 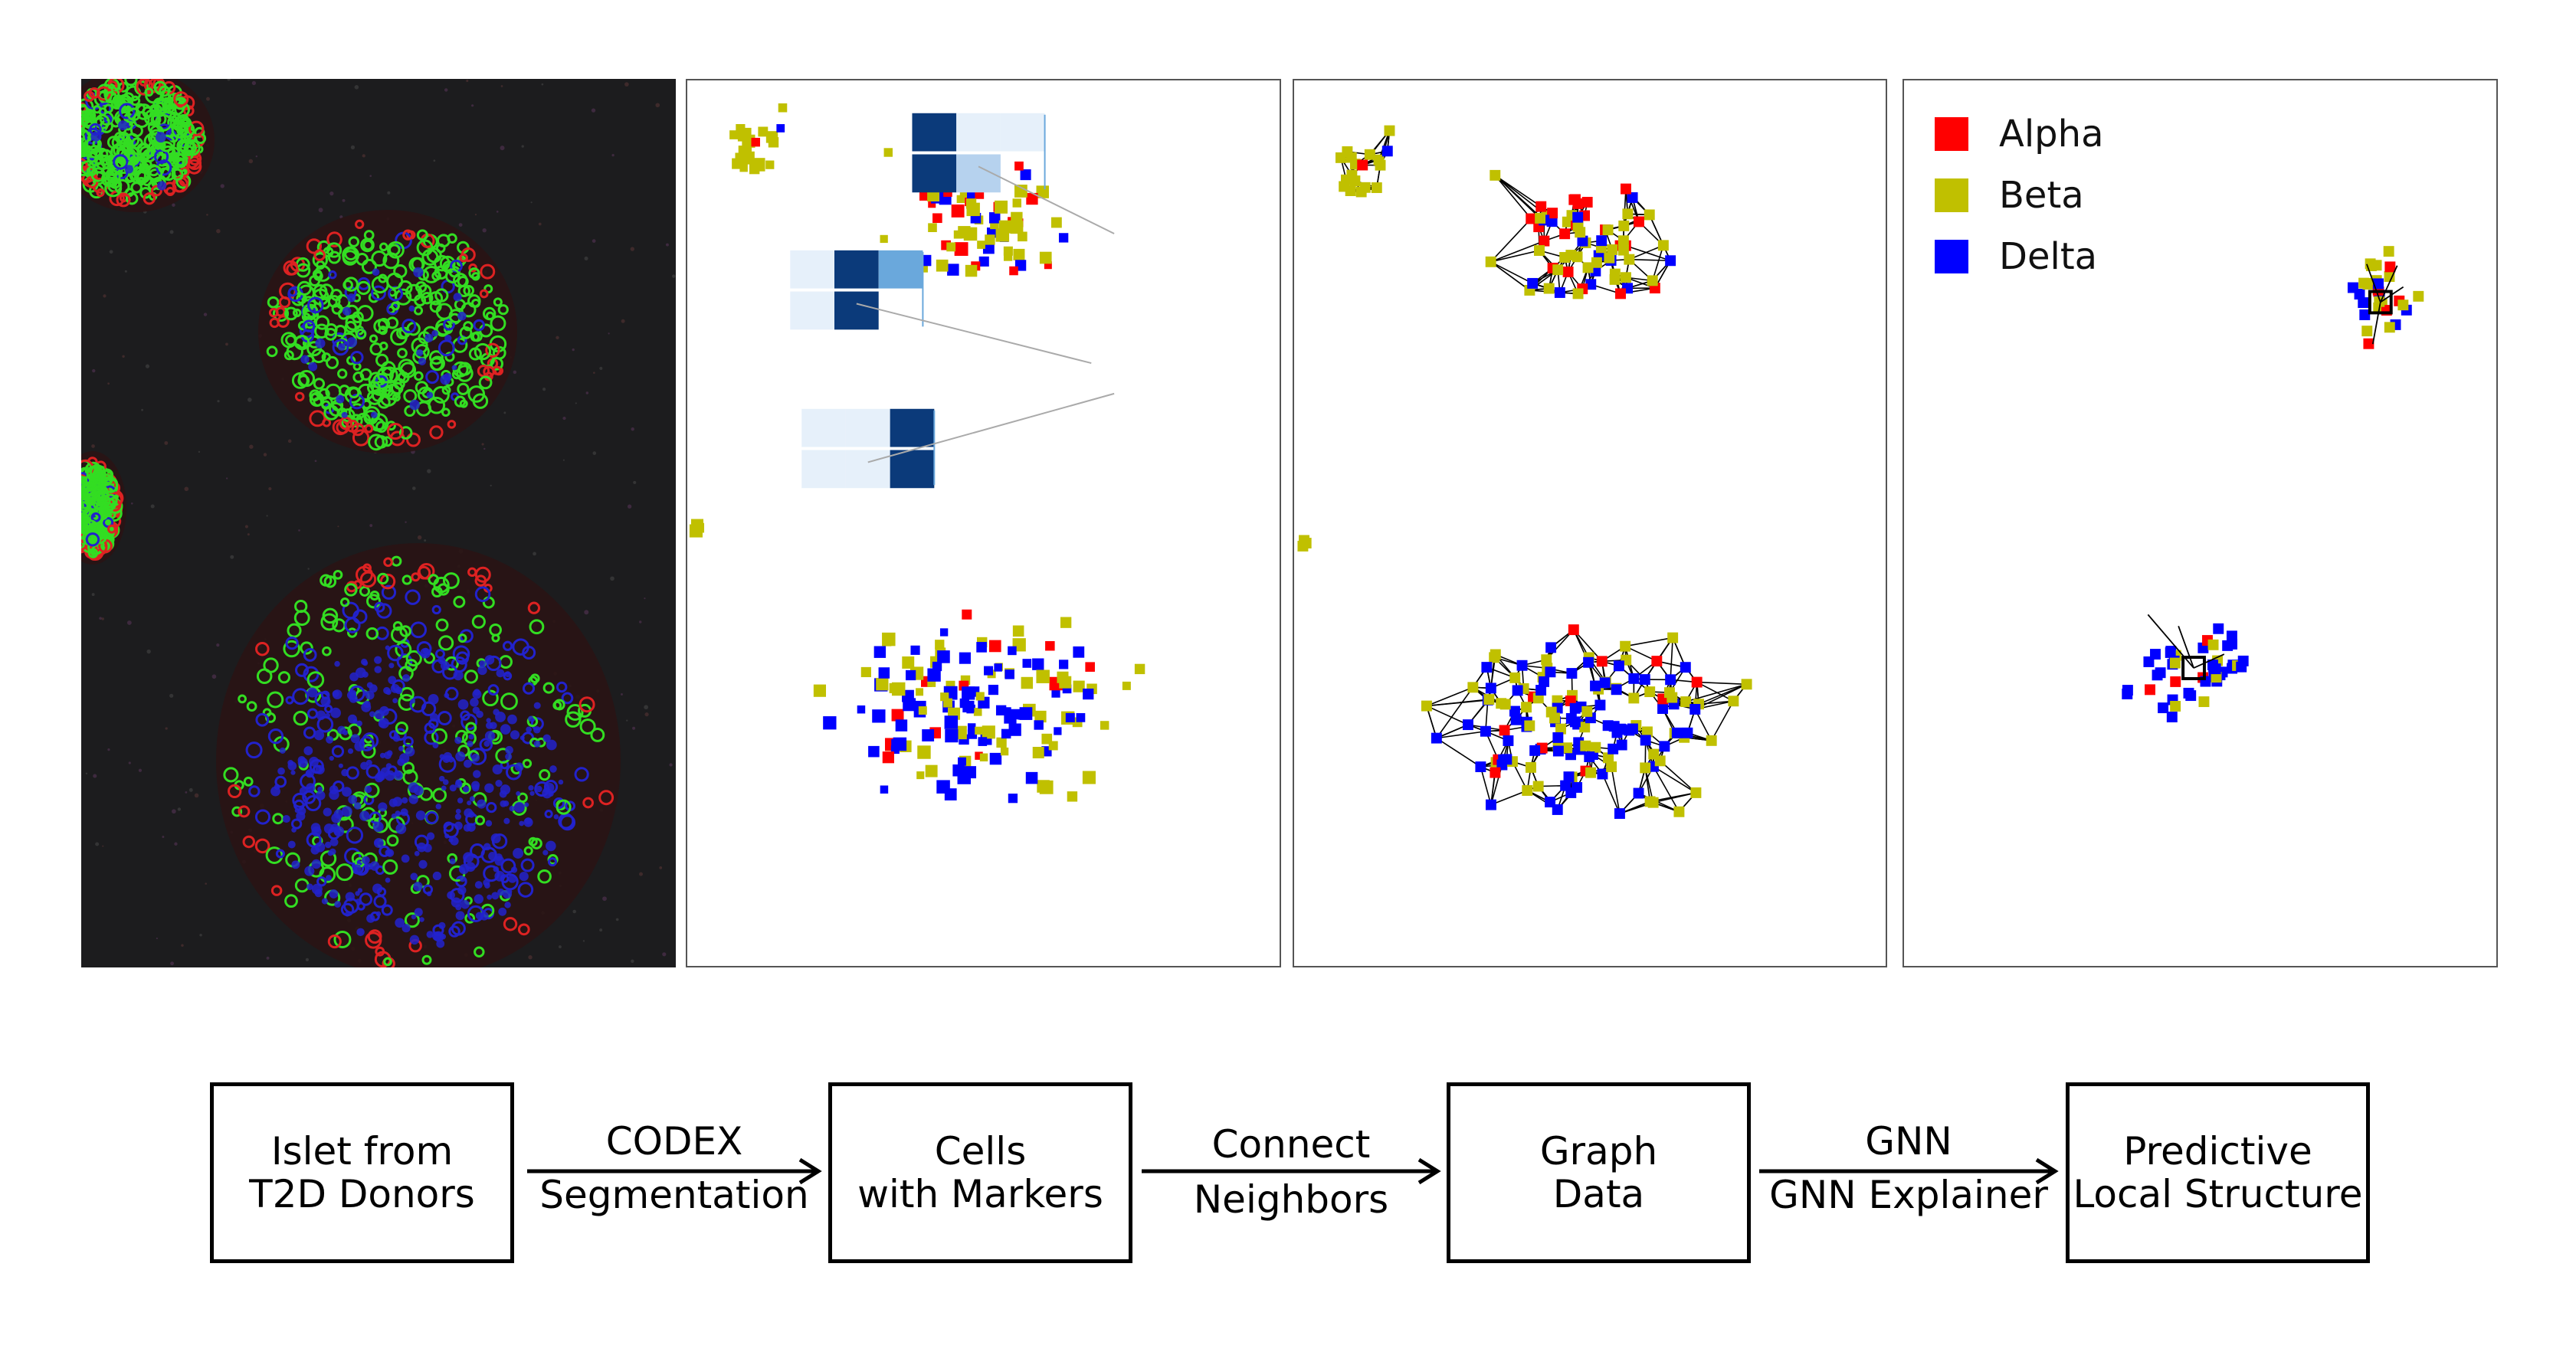 What do you see at coordinates (1951, 195) in the screenshot?
I see `beta-swatch` at bounding box center [1951, 195].